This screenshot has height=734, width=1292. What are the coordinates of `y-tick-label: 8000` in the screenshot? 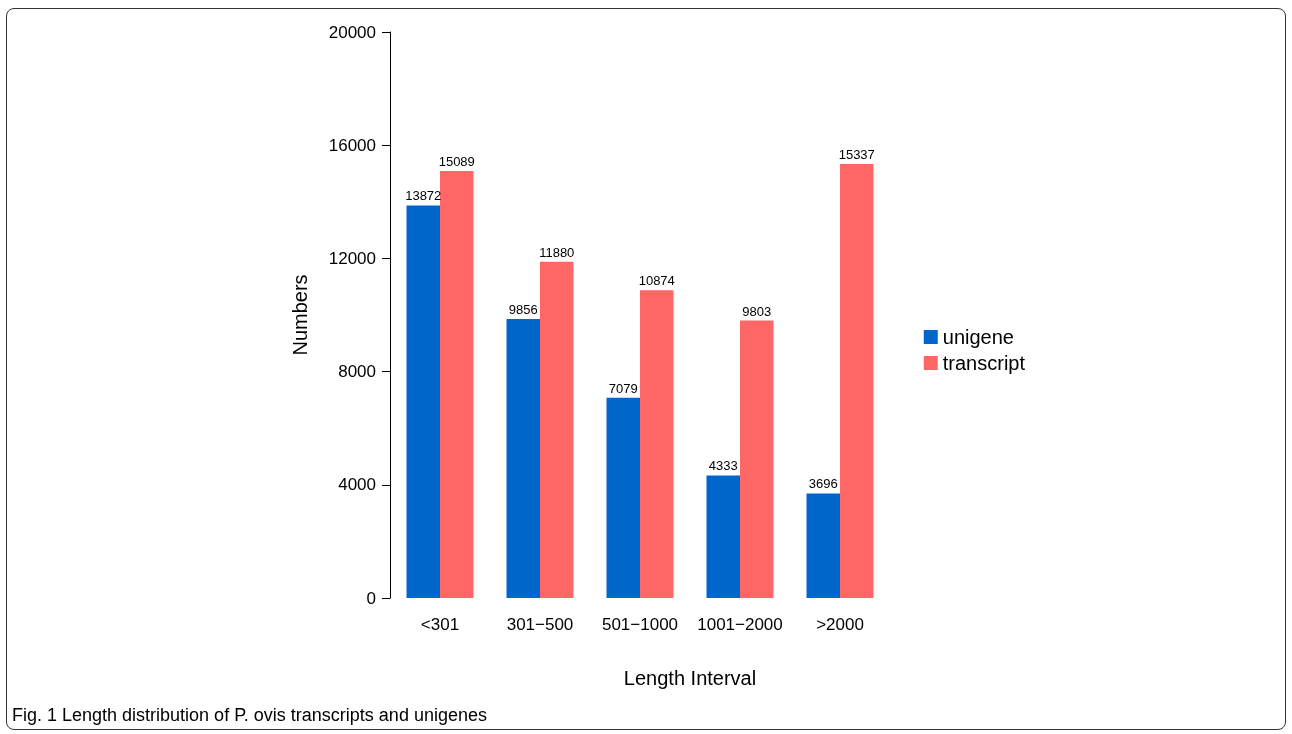 It's located at (357, 372).